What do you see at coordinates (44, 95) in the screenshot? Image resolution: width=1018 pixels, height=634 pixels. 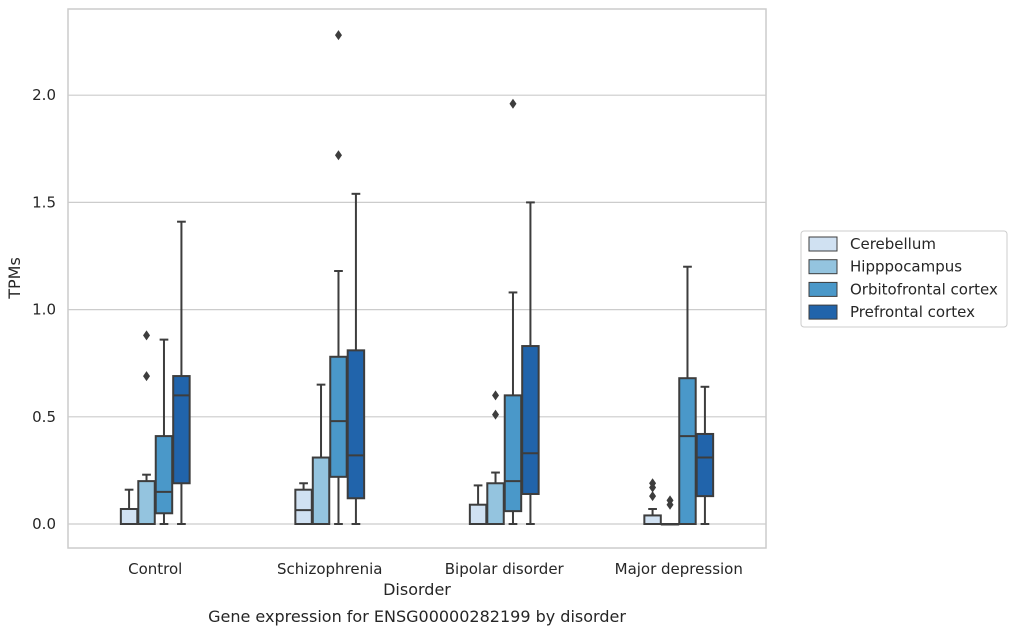 I see `y-tick-label: 2.0` at bounding box center [44, 95].